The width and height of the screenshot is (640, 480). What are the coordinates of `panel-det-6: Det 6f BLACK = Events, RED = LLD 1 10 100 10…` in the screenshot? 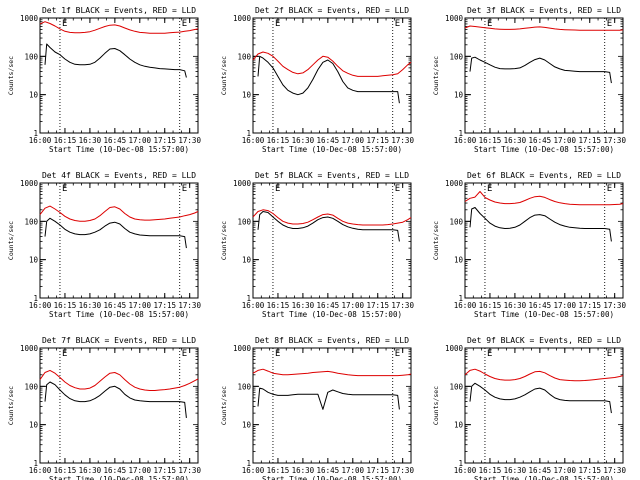 It's located at (529, 245).